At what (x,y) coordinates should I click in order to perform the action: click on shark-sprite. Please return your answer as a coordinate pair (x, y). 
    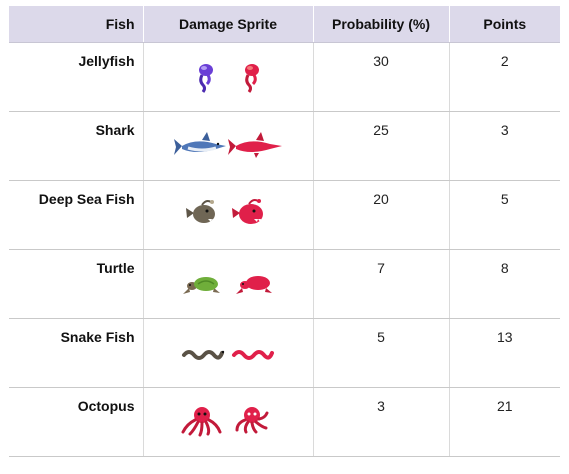
    Looking at the image, I should click on (227, 146).